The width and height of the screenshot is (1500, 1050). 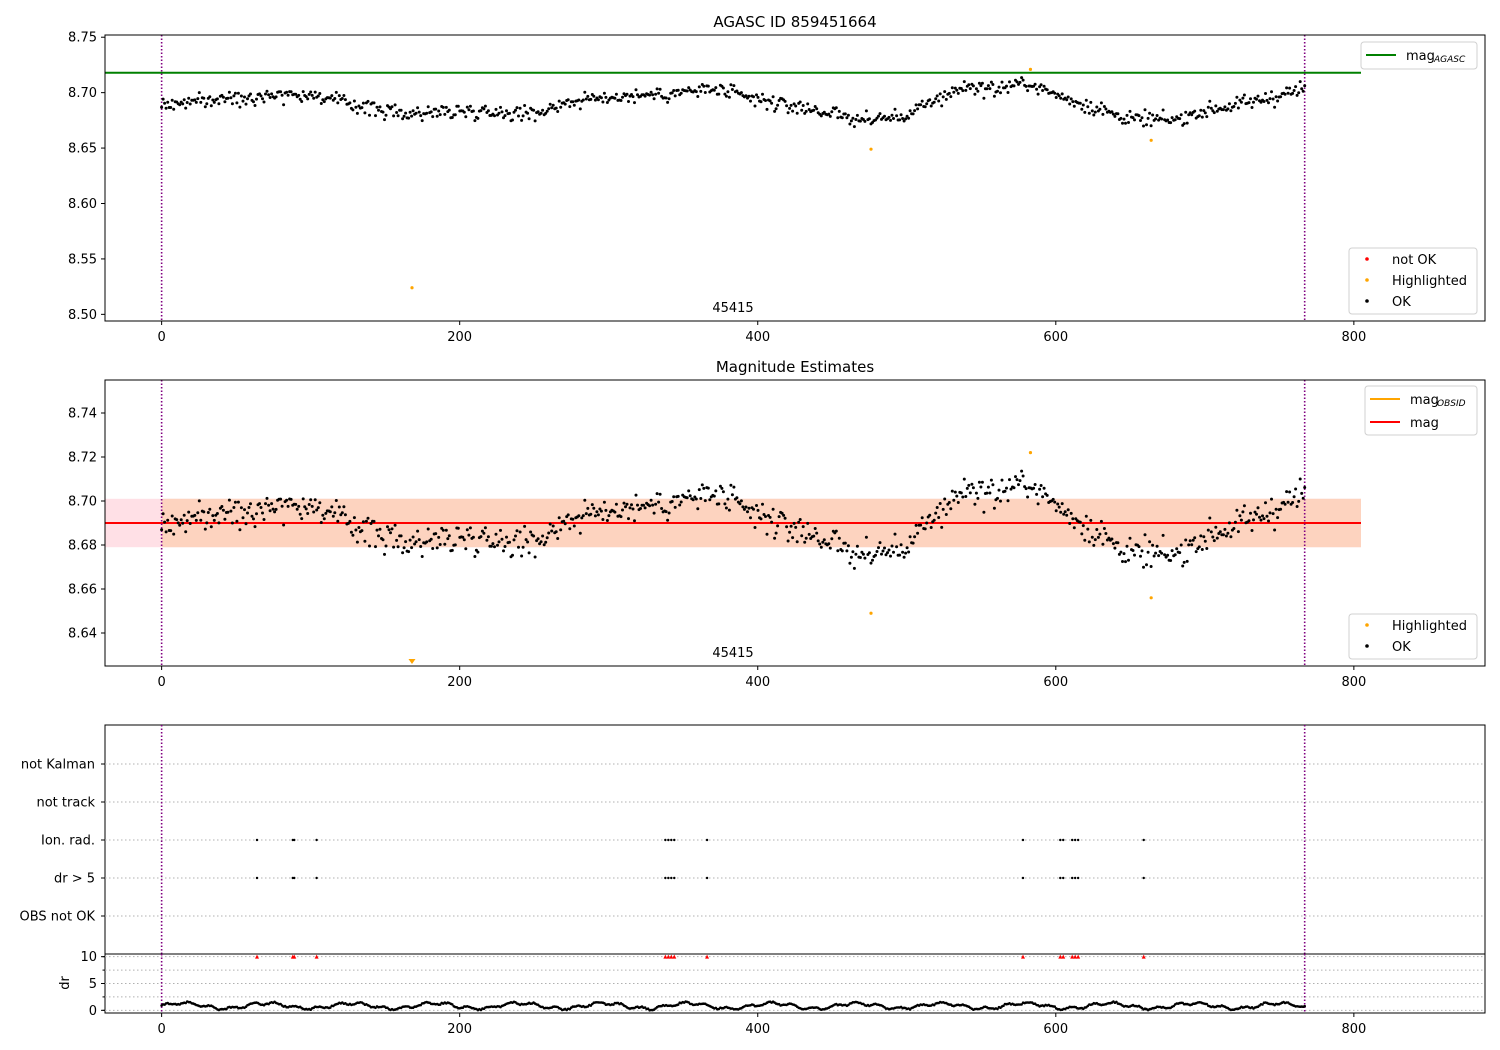 I want to click on dr-axis-label: dr, so click(x=65, y=983).